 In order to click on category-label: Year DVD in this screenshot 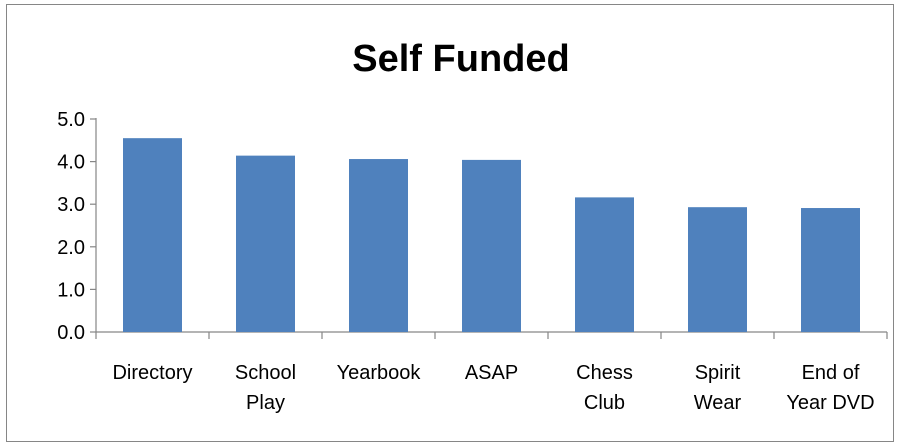, I will do `click(830, 403)`.